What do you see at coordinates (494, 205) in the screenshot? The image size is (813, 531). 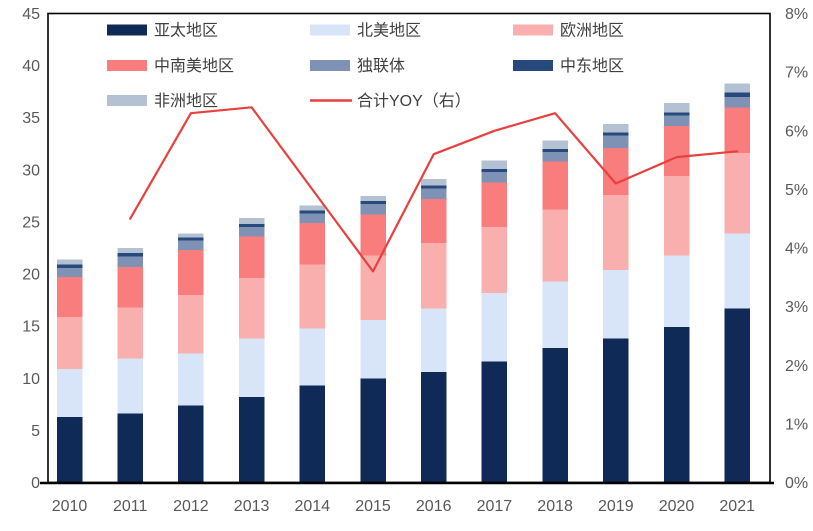 I see `bar-segment-2017-中南美地区` at bounding box center [494, 205].